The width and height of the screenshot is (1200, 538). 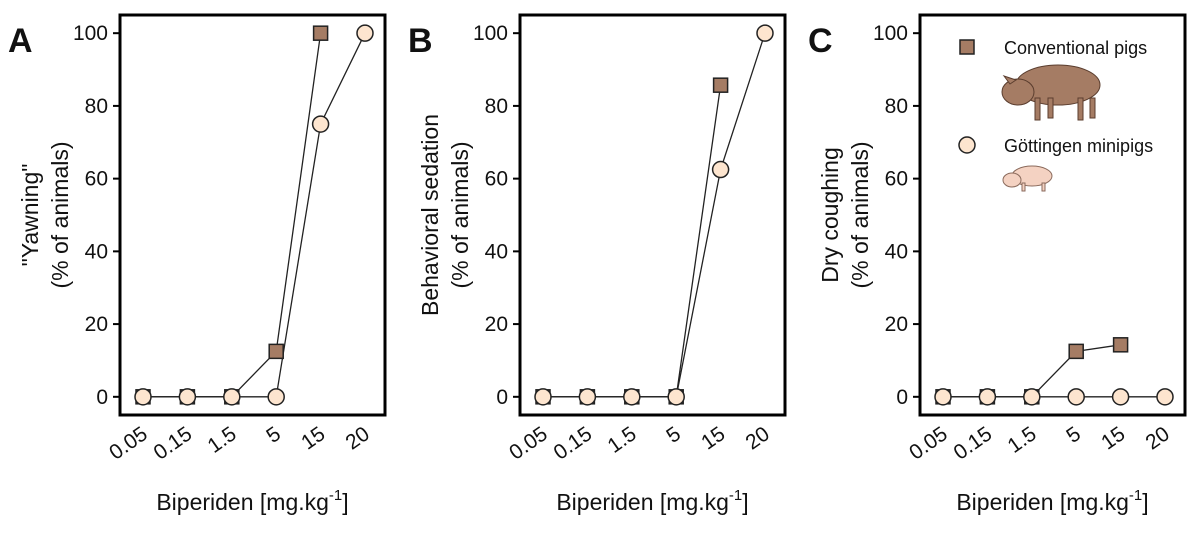 What do you see at coordinates (430, 215) in the screenshot?
I see `y-axis-label: Behavioral sedation` at bounding box center [430, 215].